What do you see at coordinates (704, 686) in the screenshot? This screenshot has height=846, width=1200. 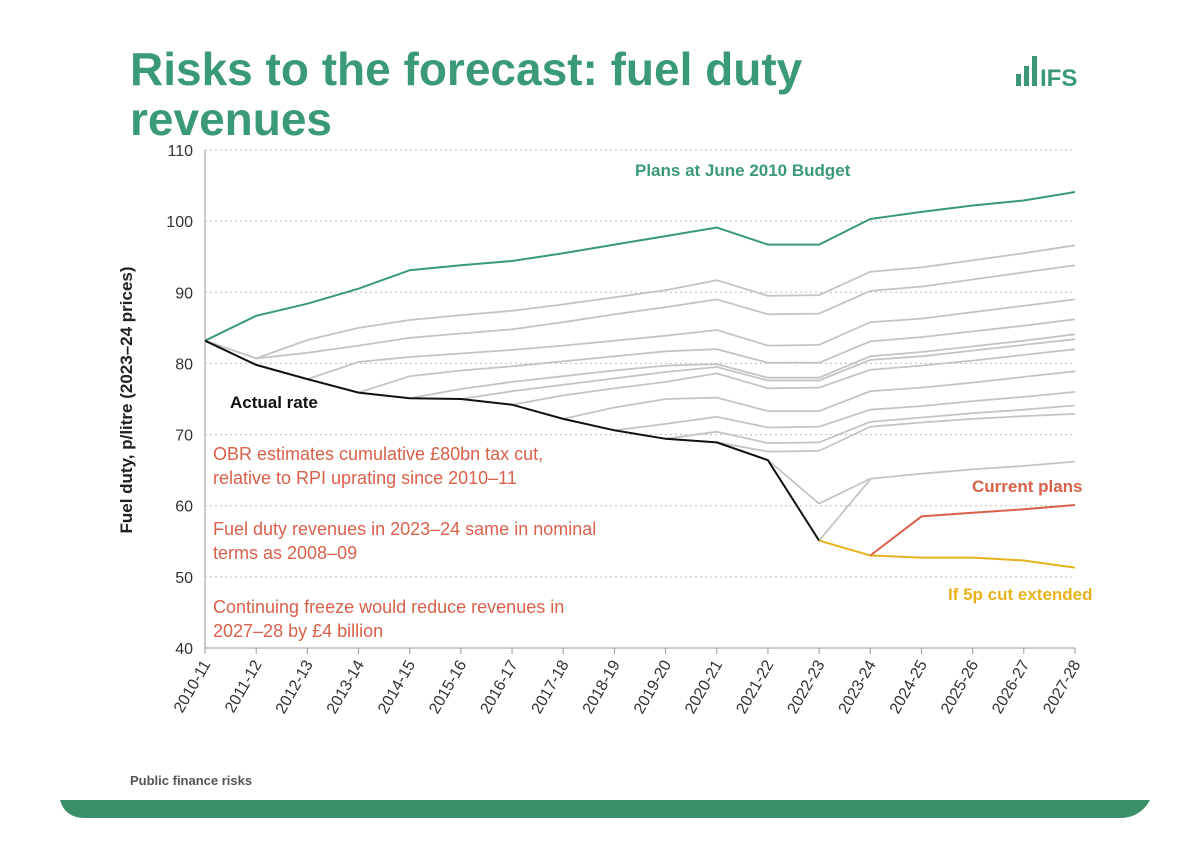 I see `x-tick-label: 2020-21` at bounding box center [704, 686].